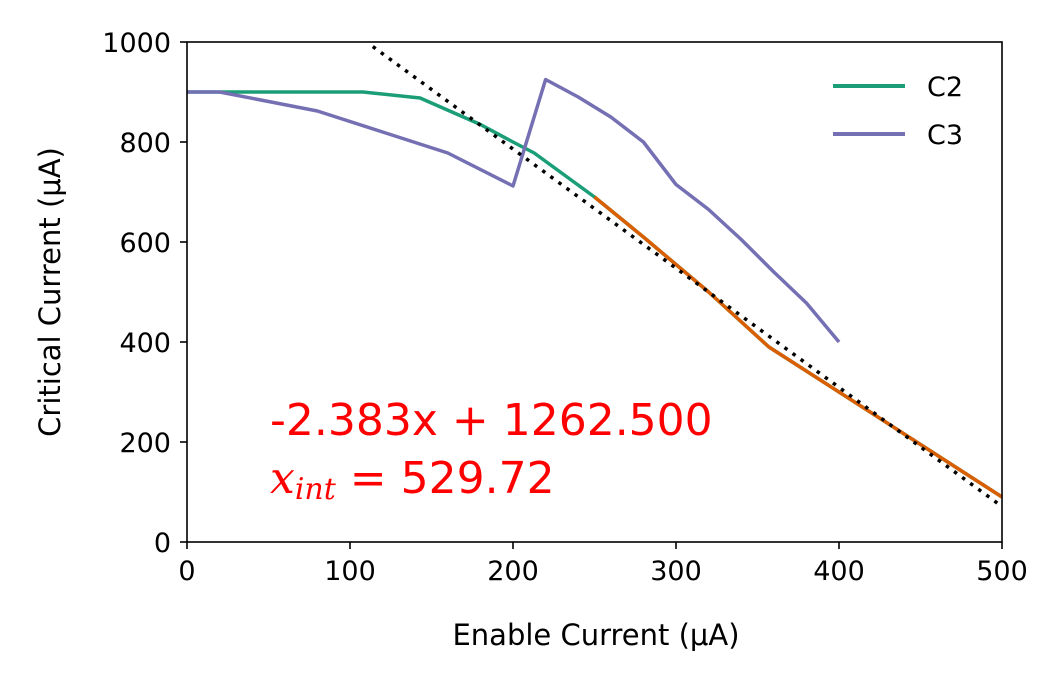 This screenshot has width=1063, height=685. I want to click on x-intercept-subscript: int, so click(316, 489).